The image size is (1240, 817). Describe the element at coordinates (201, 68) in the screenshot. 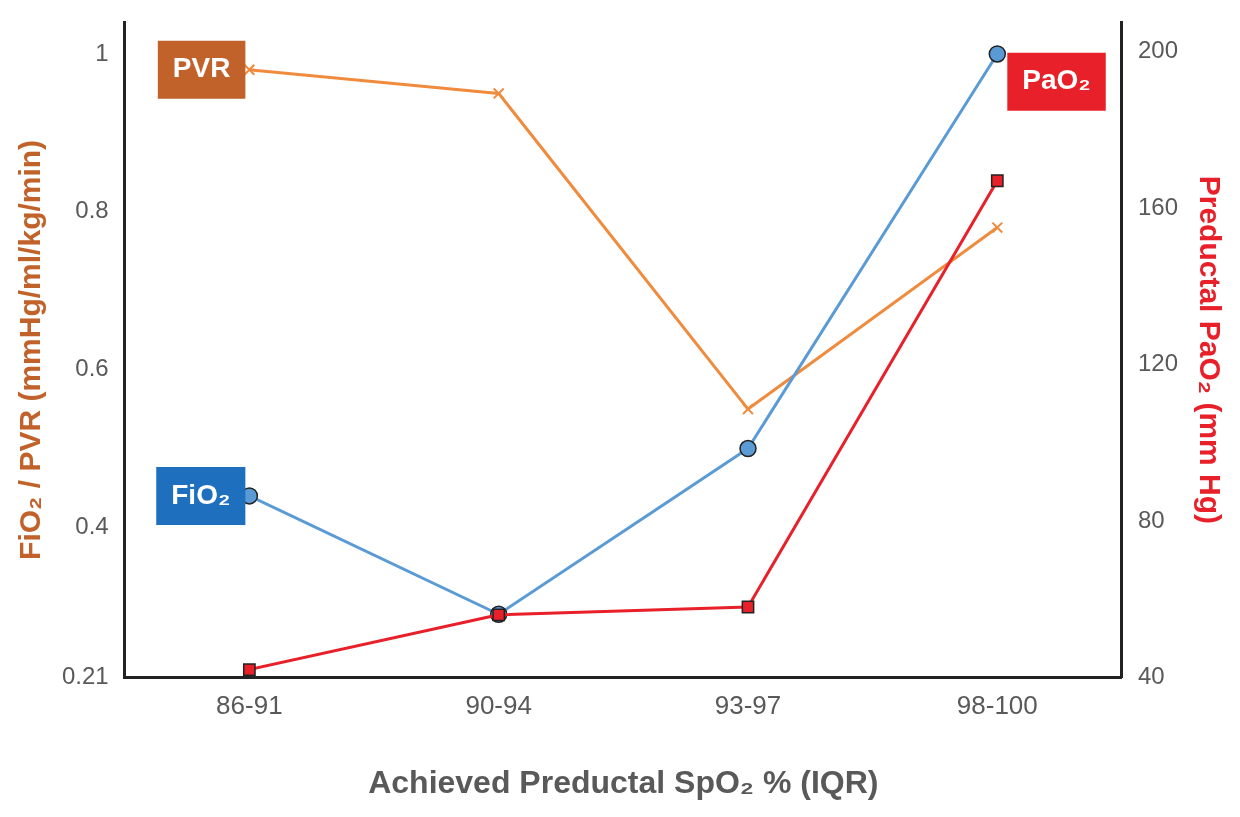

I see `series-label: PVR` at that location.